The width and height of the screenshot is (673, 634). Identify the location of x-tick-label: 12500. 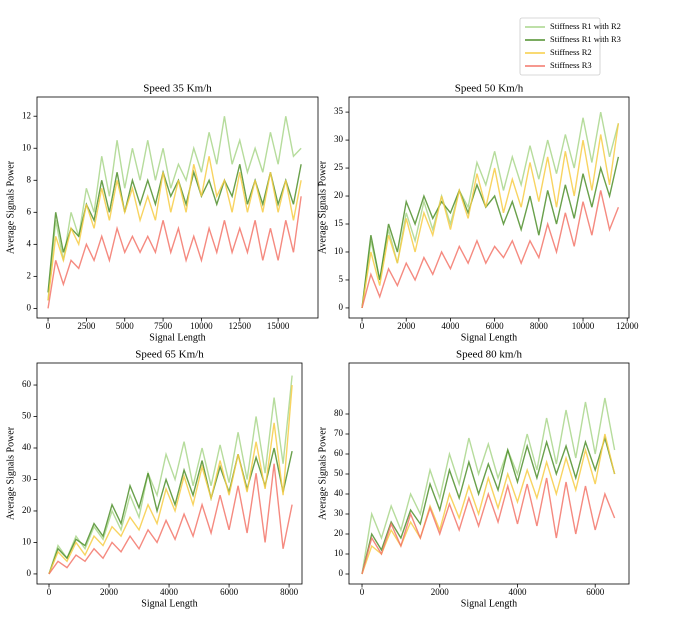
(240, 326).